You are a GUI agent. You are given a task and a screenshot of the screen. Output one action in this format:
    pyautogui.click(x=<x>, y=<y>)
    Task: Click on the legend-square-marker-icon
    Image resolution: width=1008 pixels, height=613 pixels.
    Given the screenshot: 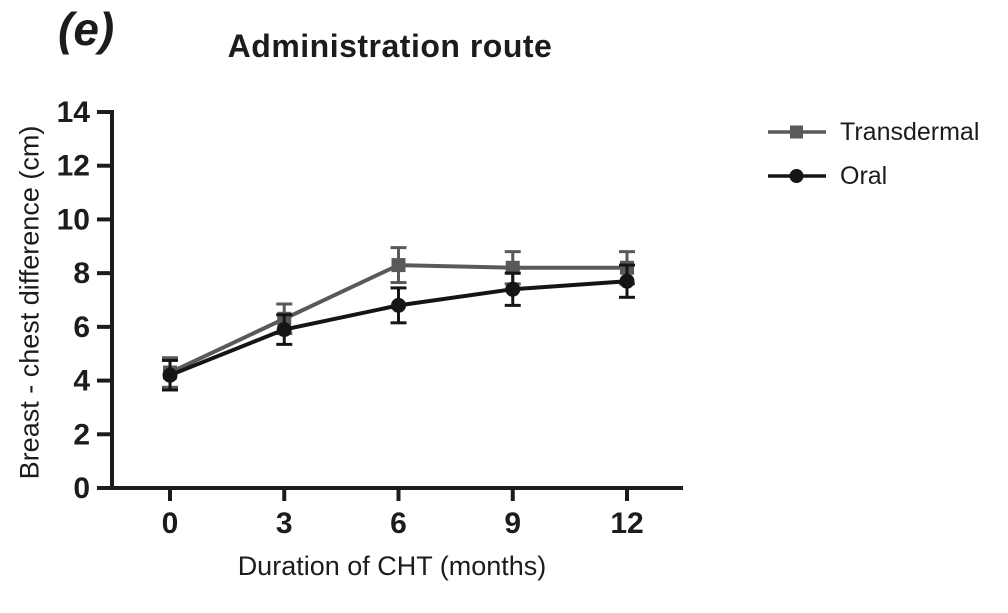 What is the action you would take?
    pyautogui.click(x=797, y=132)
    